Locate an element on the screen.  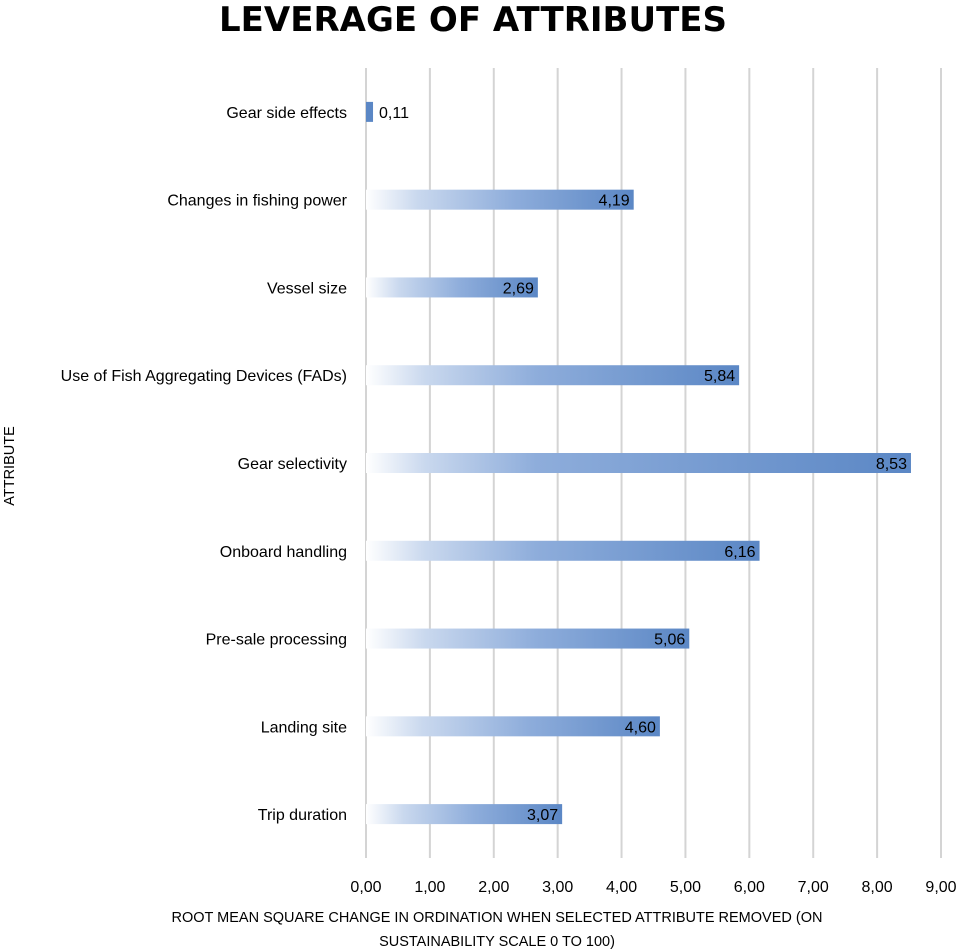
category-label: Changes in fishing power is located at coordinates (257, 201).